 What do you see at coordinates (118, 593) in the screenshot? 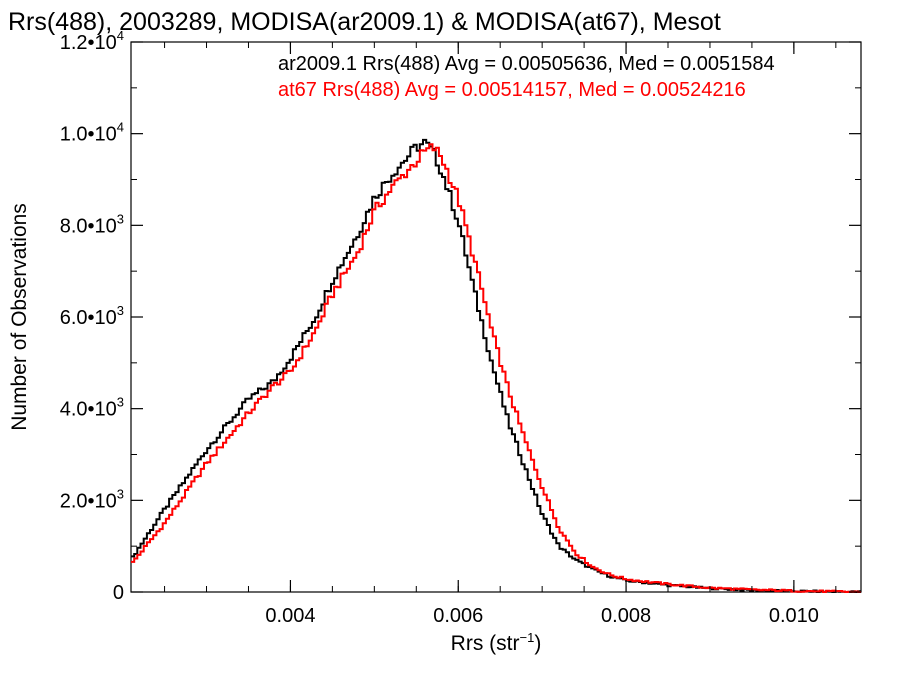
I see `y-tick-label: 0` at bounding box center [118, 593].